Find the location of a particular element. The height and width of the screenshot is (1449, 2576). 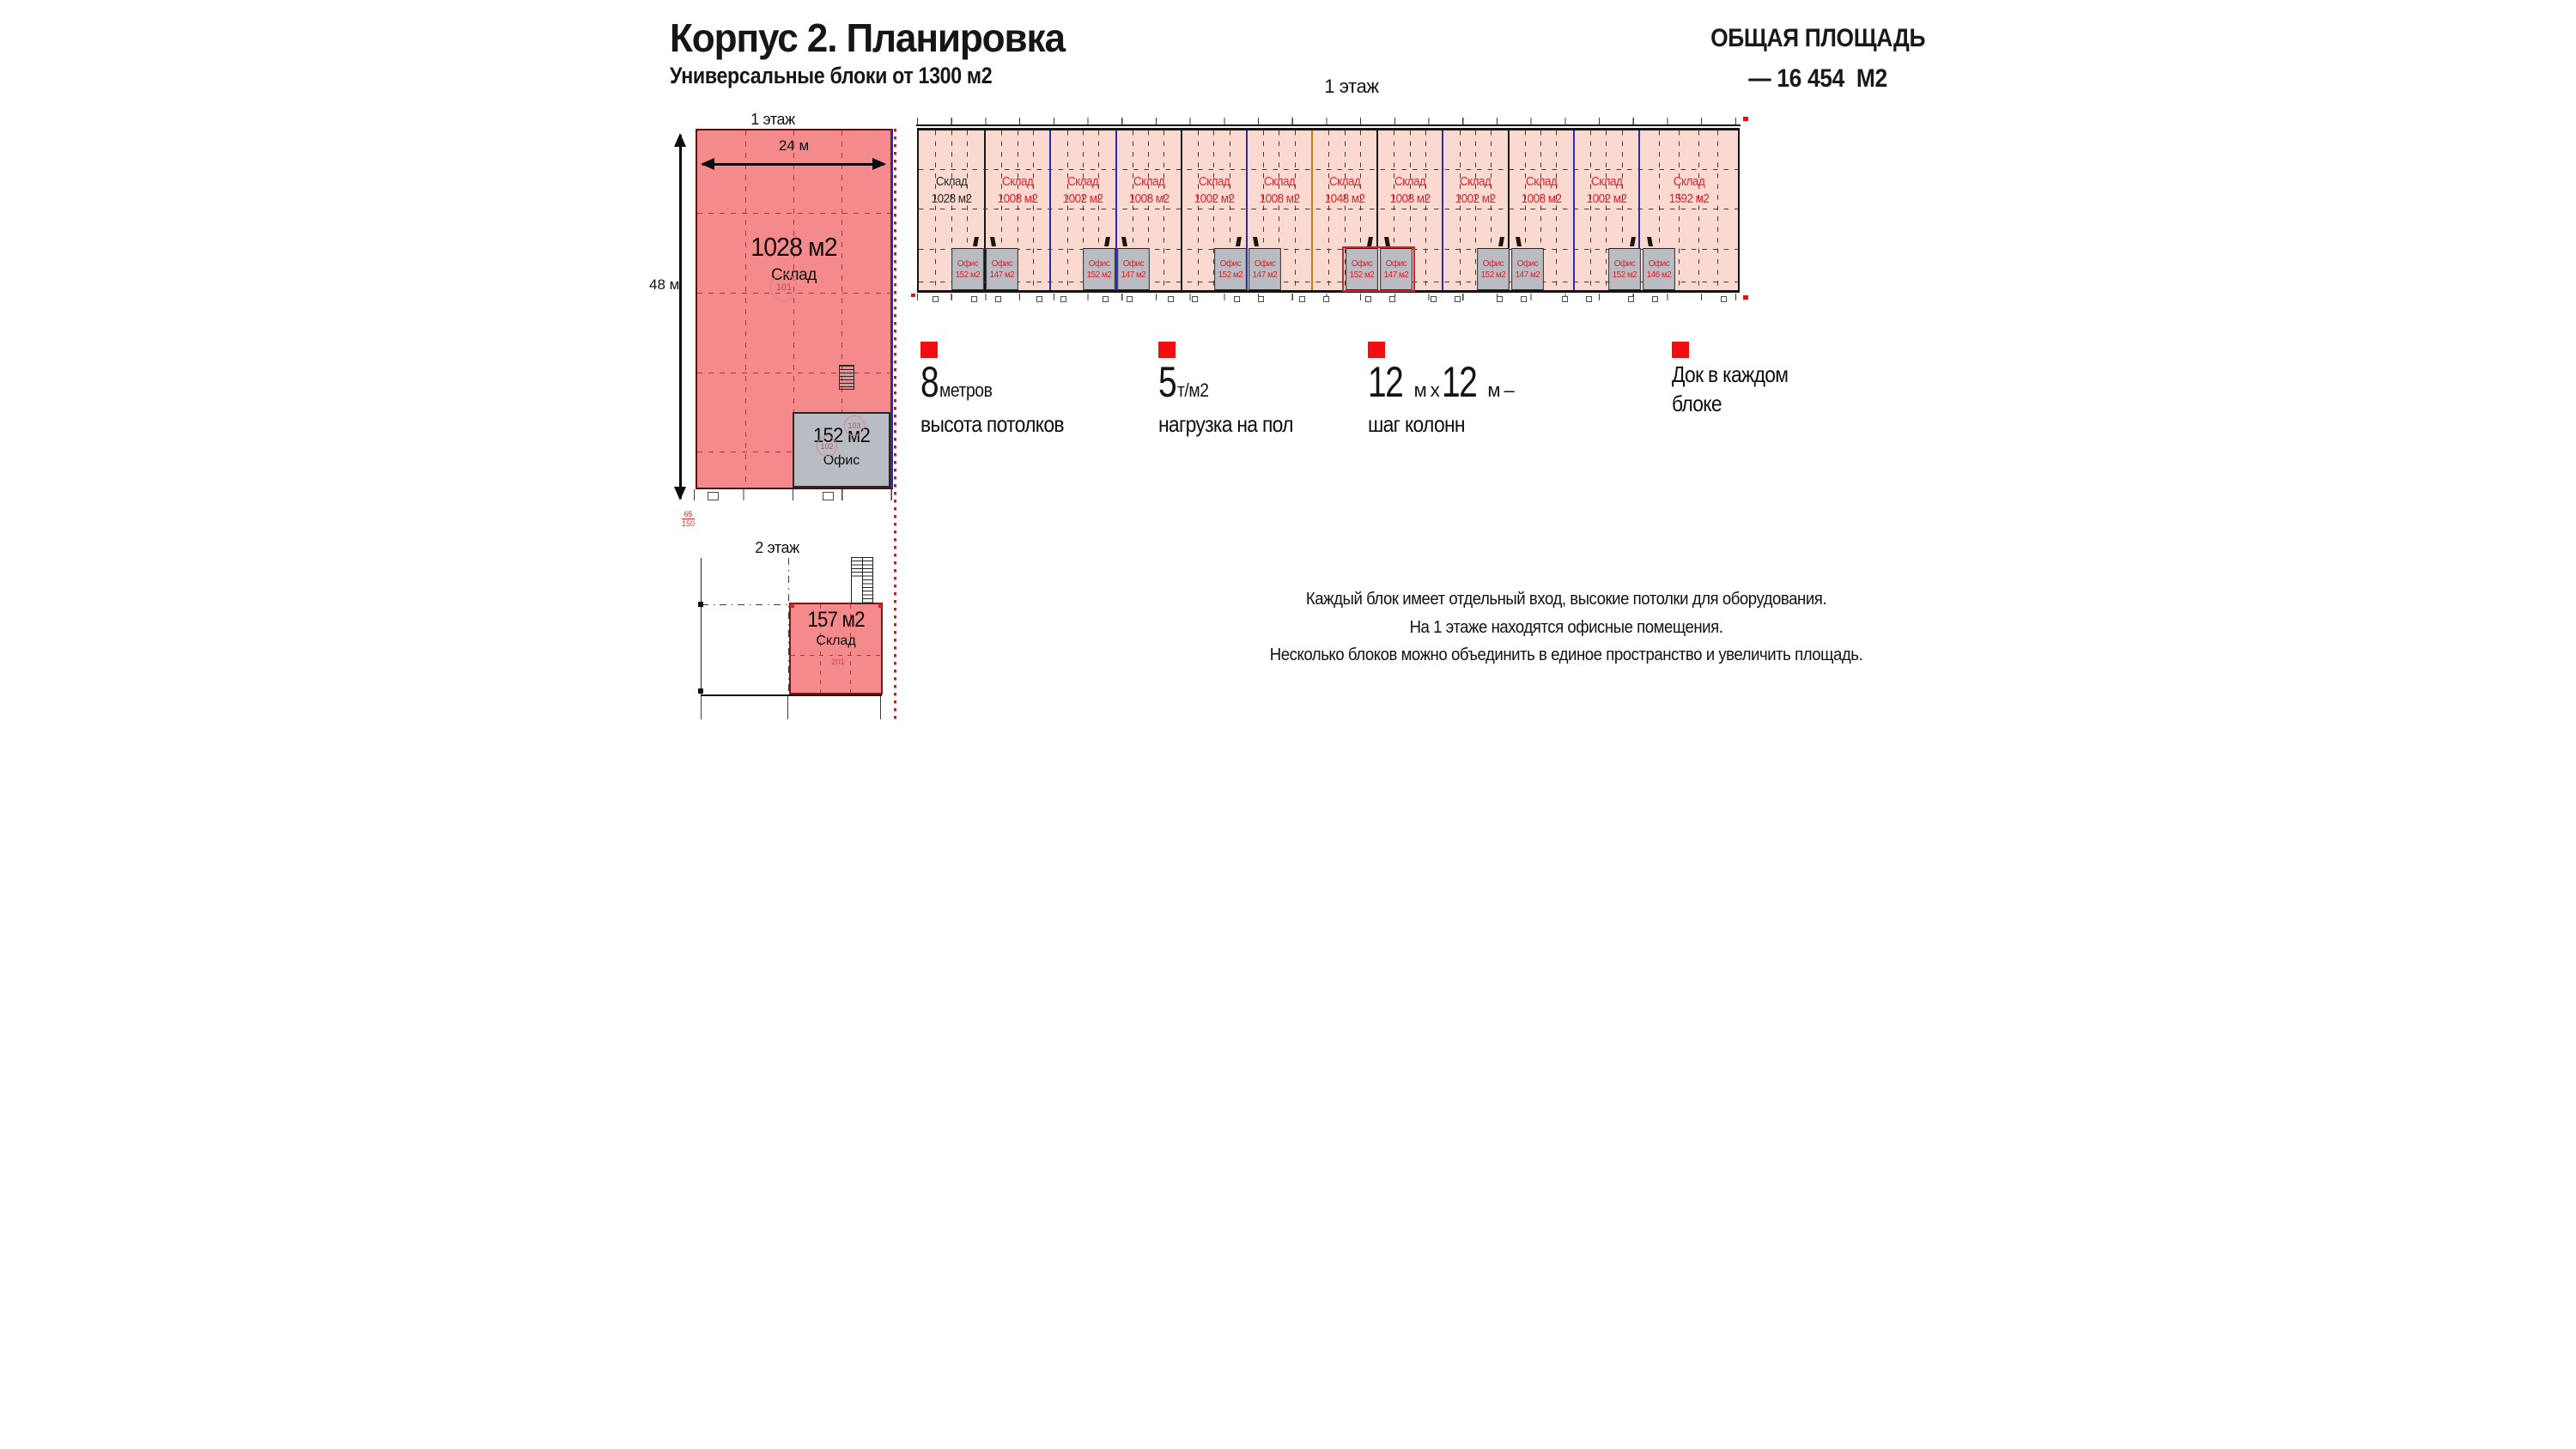

red-dotted-divider is located at coordinates (896, 424).